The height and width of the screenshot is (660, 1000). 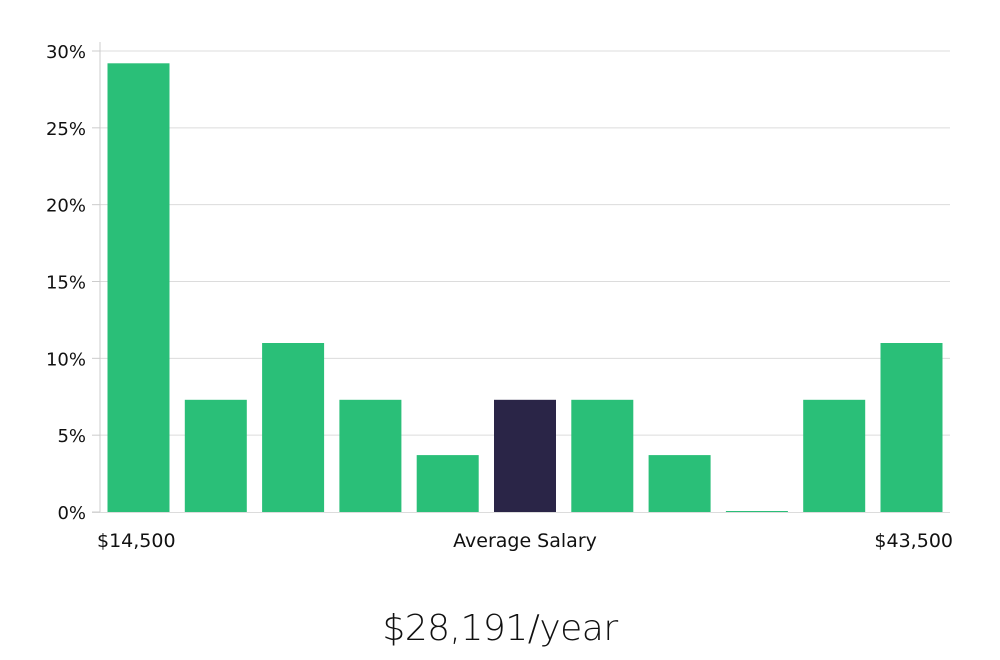 I want to click on y-tick-label: 10%, so click(x=66, y=359).